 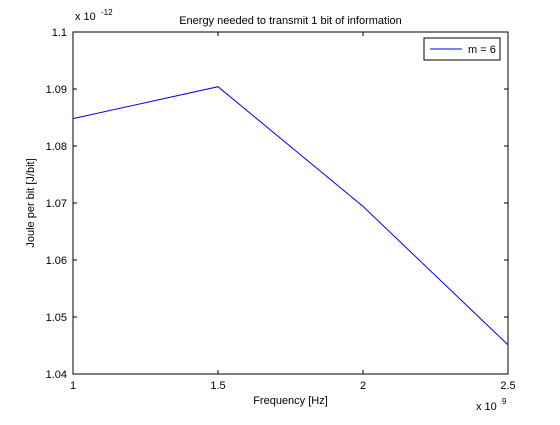 I want to click on x-tick-label: 2, so click(x=363, y=386).